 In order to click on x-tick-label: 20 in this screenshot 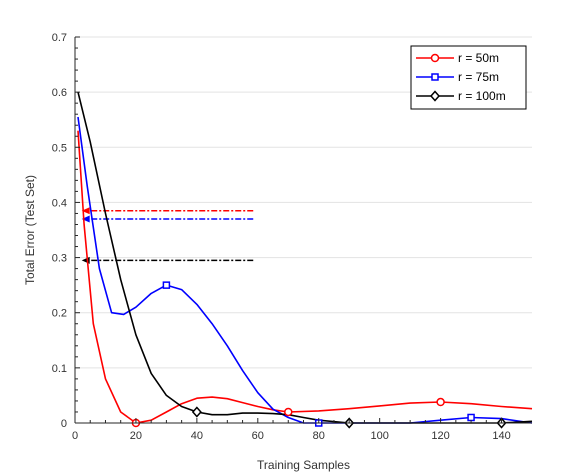, I will do `click(136, 436)`.